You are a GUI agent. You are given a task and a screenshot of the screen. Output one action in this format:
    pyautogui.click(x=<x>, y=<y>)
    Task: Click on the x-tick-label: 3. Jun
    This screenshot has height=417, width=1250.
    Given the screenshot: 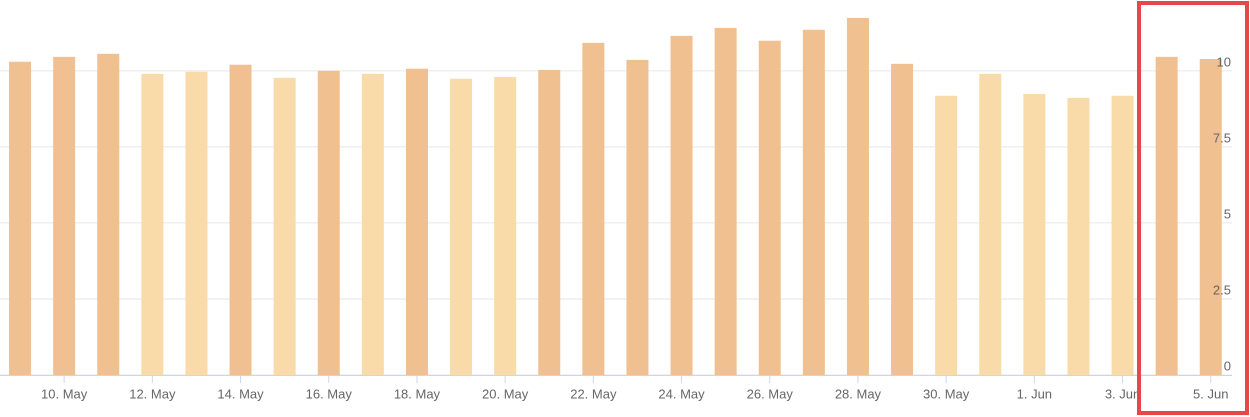 What is the action you would take?
    pyautogui.click(x=1122, y=393)
    